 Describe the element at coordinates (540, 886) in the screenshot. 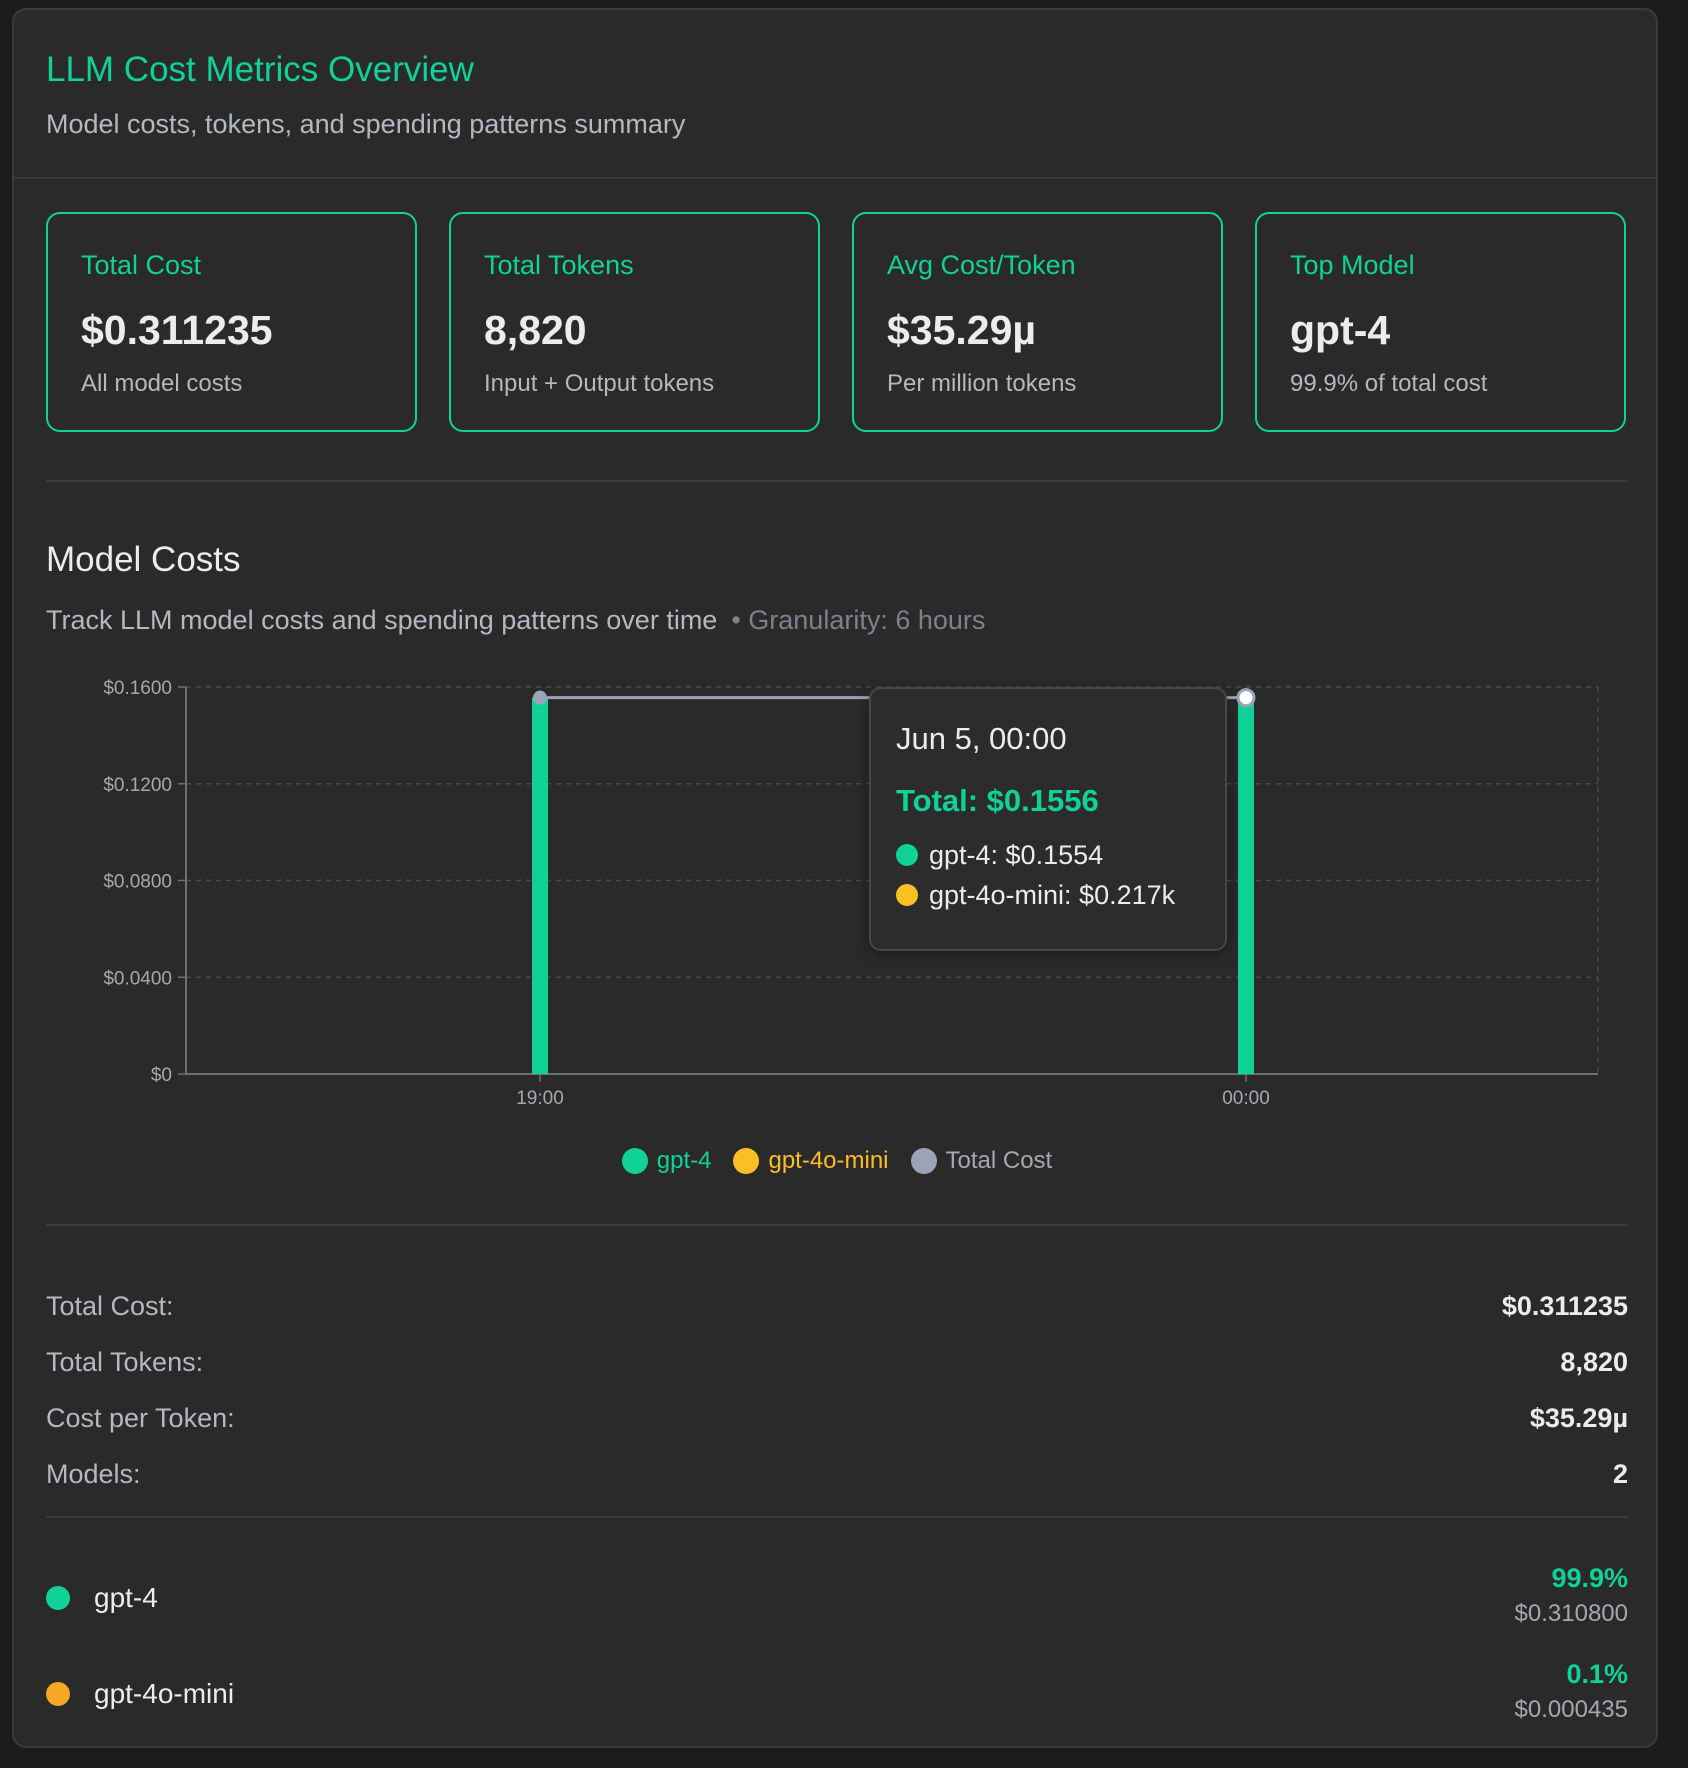

I see `bar-gpt-4-19:00` at that location.